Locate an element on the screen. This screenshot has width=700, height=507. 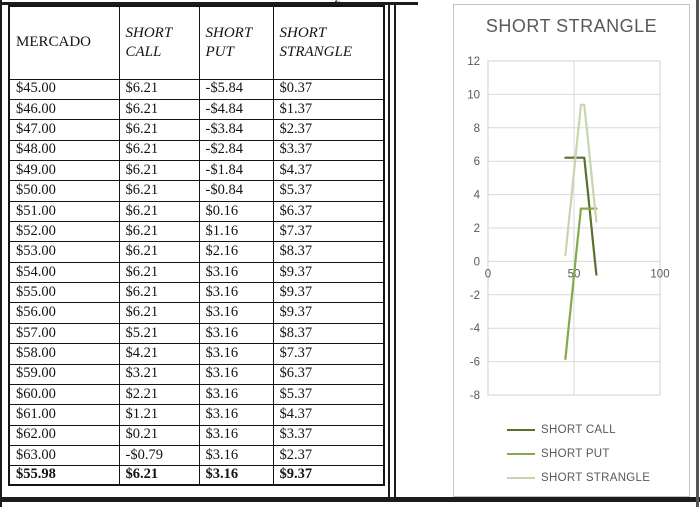
table-row: $53.00 $6.21 $2.16 $8.37 is located at coordinates (196, 252).